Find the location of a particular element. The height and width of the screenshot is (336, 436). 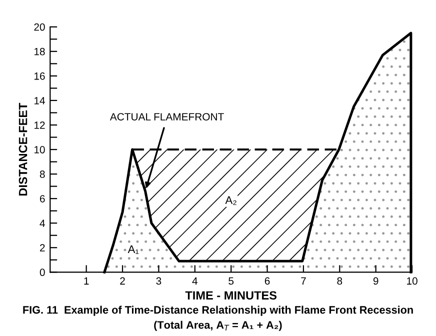

annotation: A₁ is located at coordinates (133, 249).